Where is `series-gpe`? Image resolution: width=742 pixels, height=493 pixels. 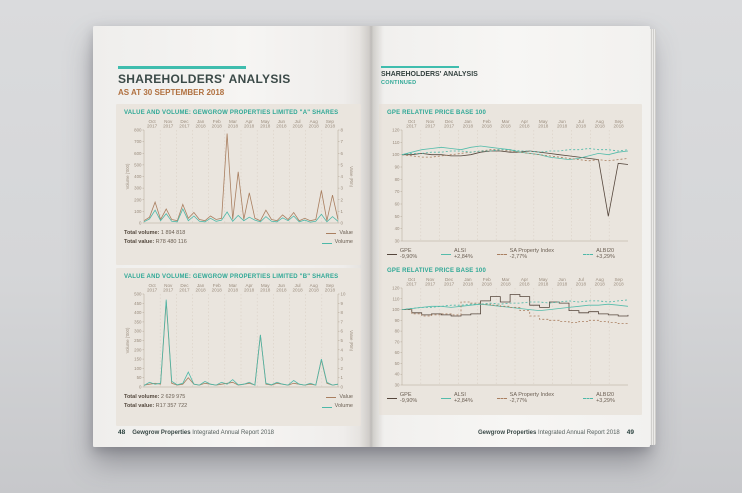
series-gpe is located at coordinates (515, 183).